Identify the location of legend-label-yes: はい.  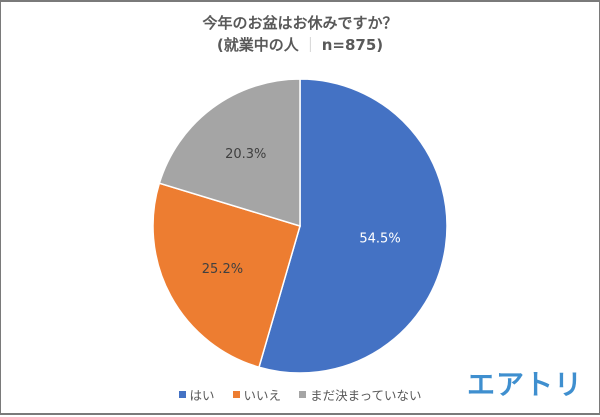
(202, 395).